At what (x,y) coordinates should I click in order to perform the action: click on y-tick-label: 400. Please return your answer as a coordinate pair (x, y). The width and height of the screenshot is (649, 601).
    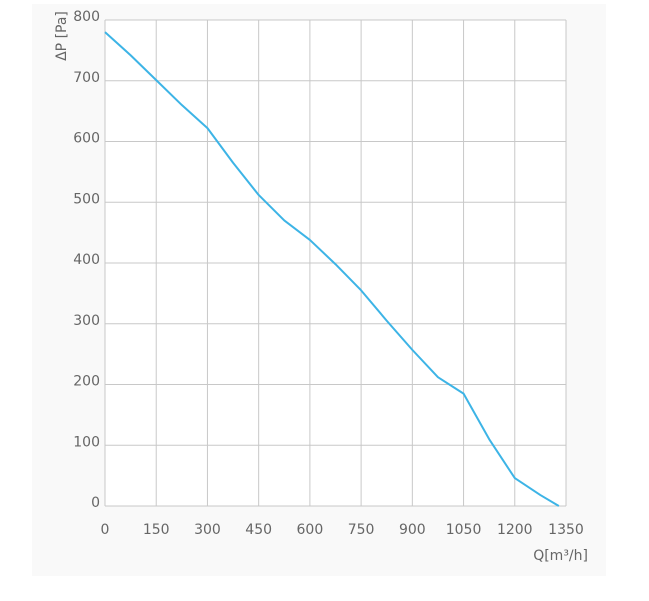
    Looking at the image, I should click on (86, 260).